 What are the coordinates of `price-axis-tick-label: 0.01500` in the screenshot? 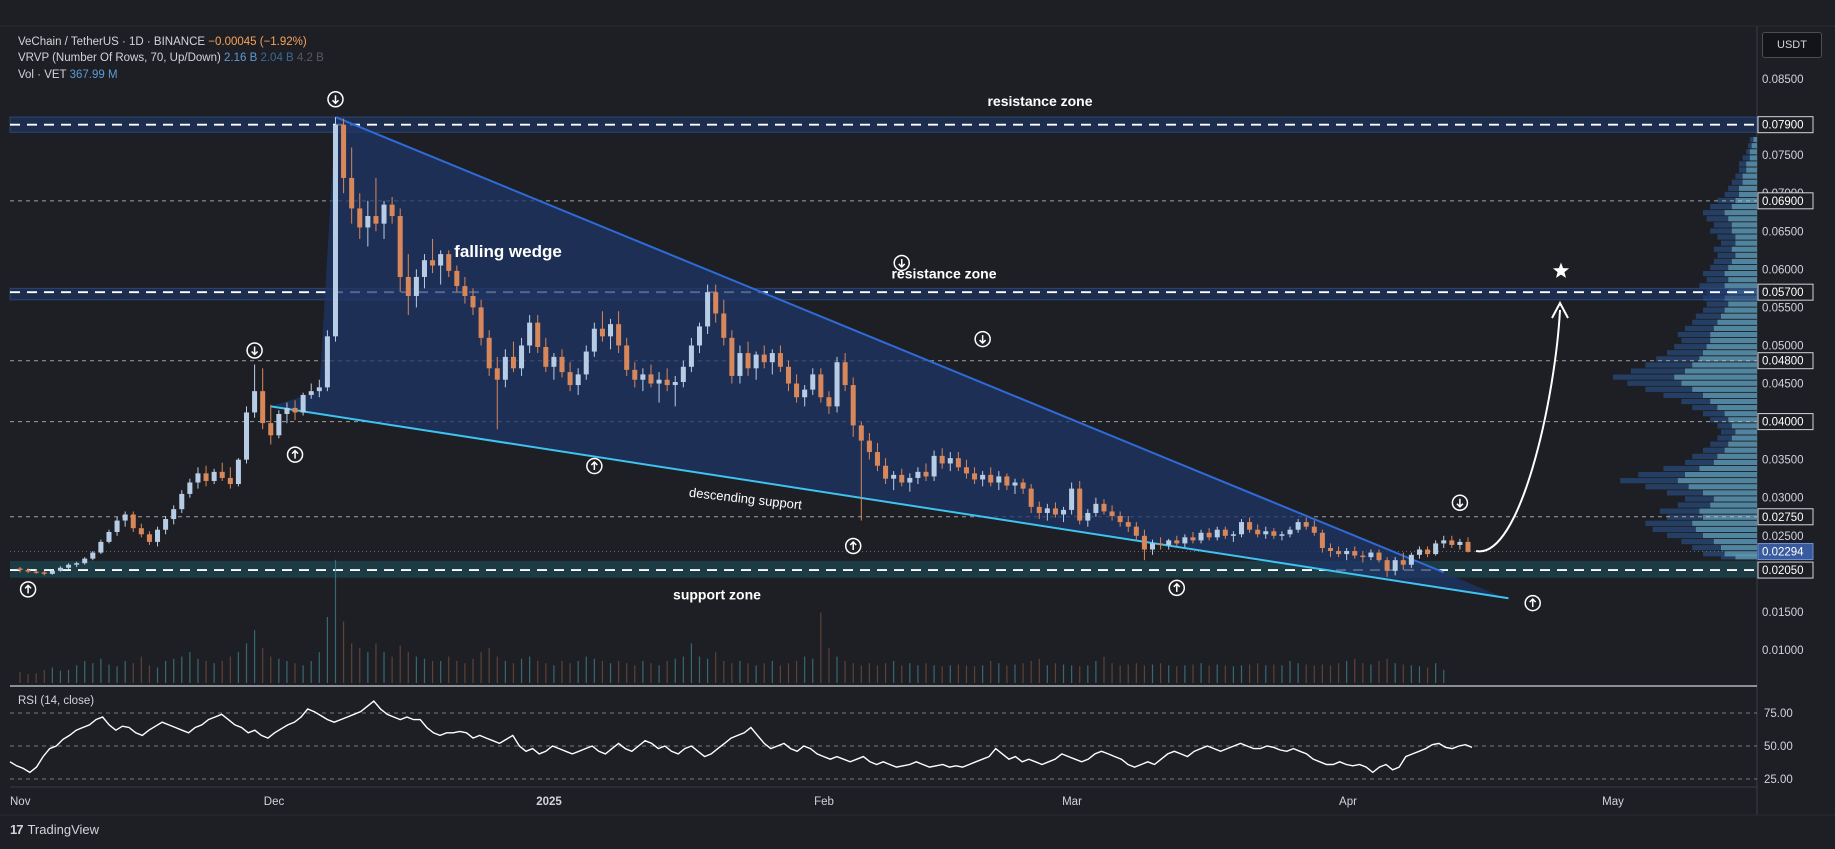 It's located at (1783, 613).